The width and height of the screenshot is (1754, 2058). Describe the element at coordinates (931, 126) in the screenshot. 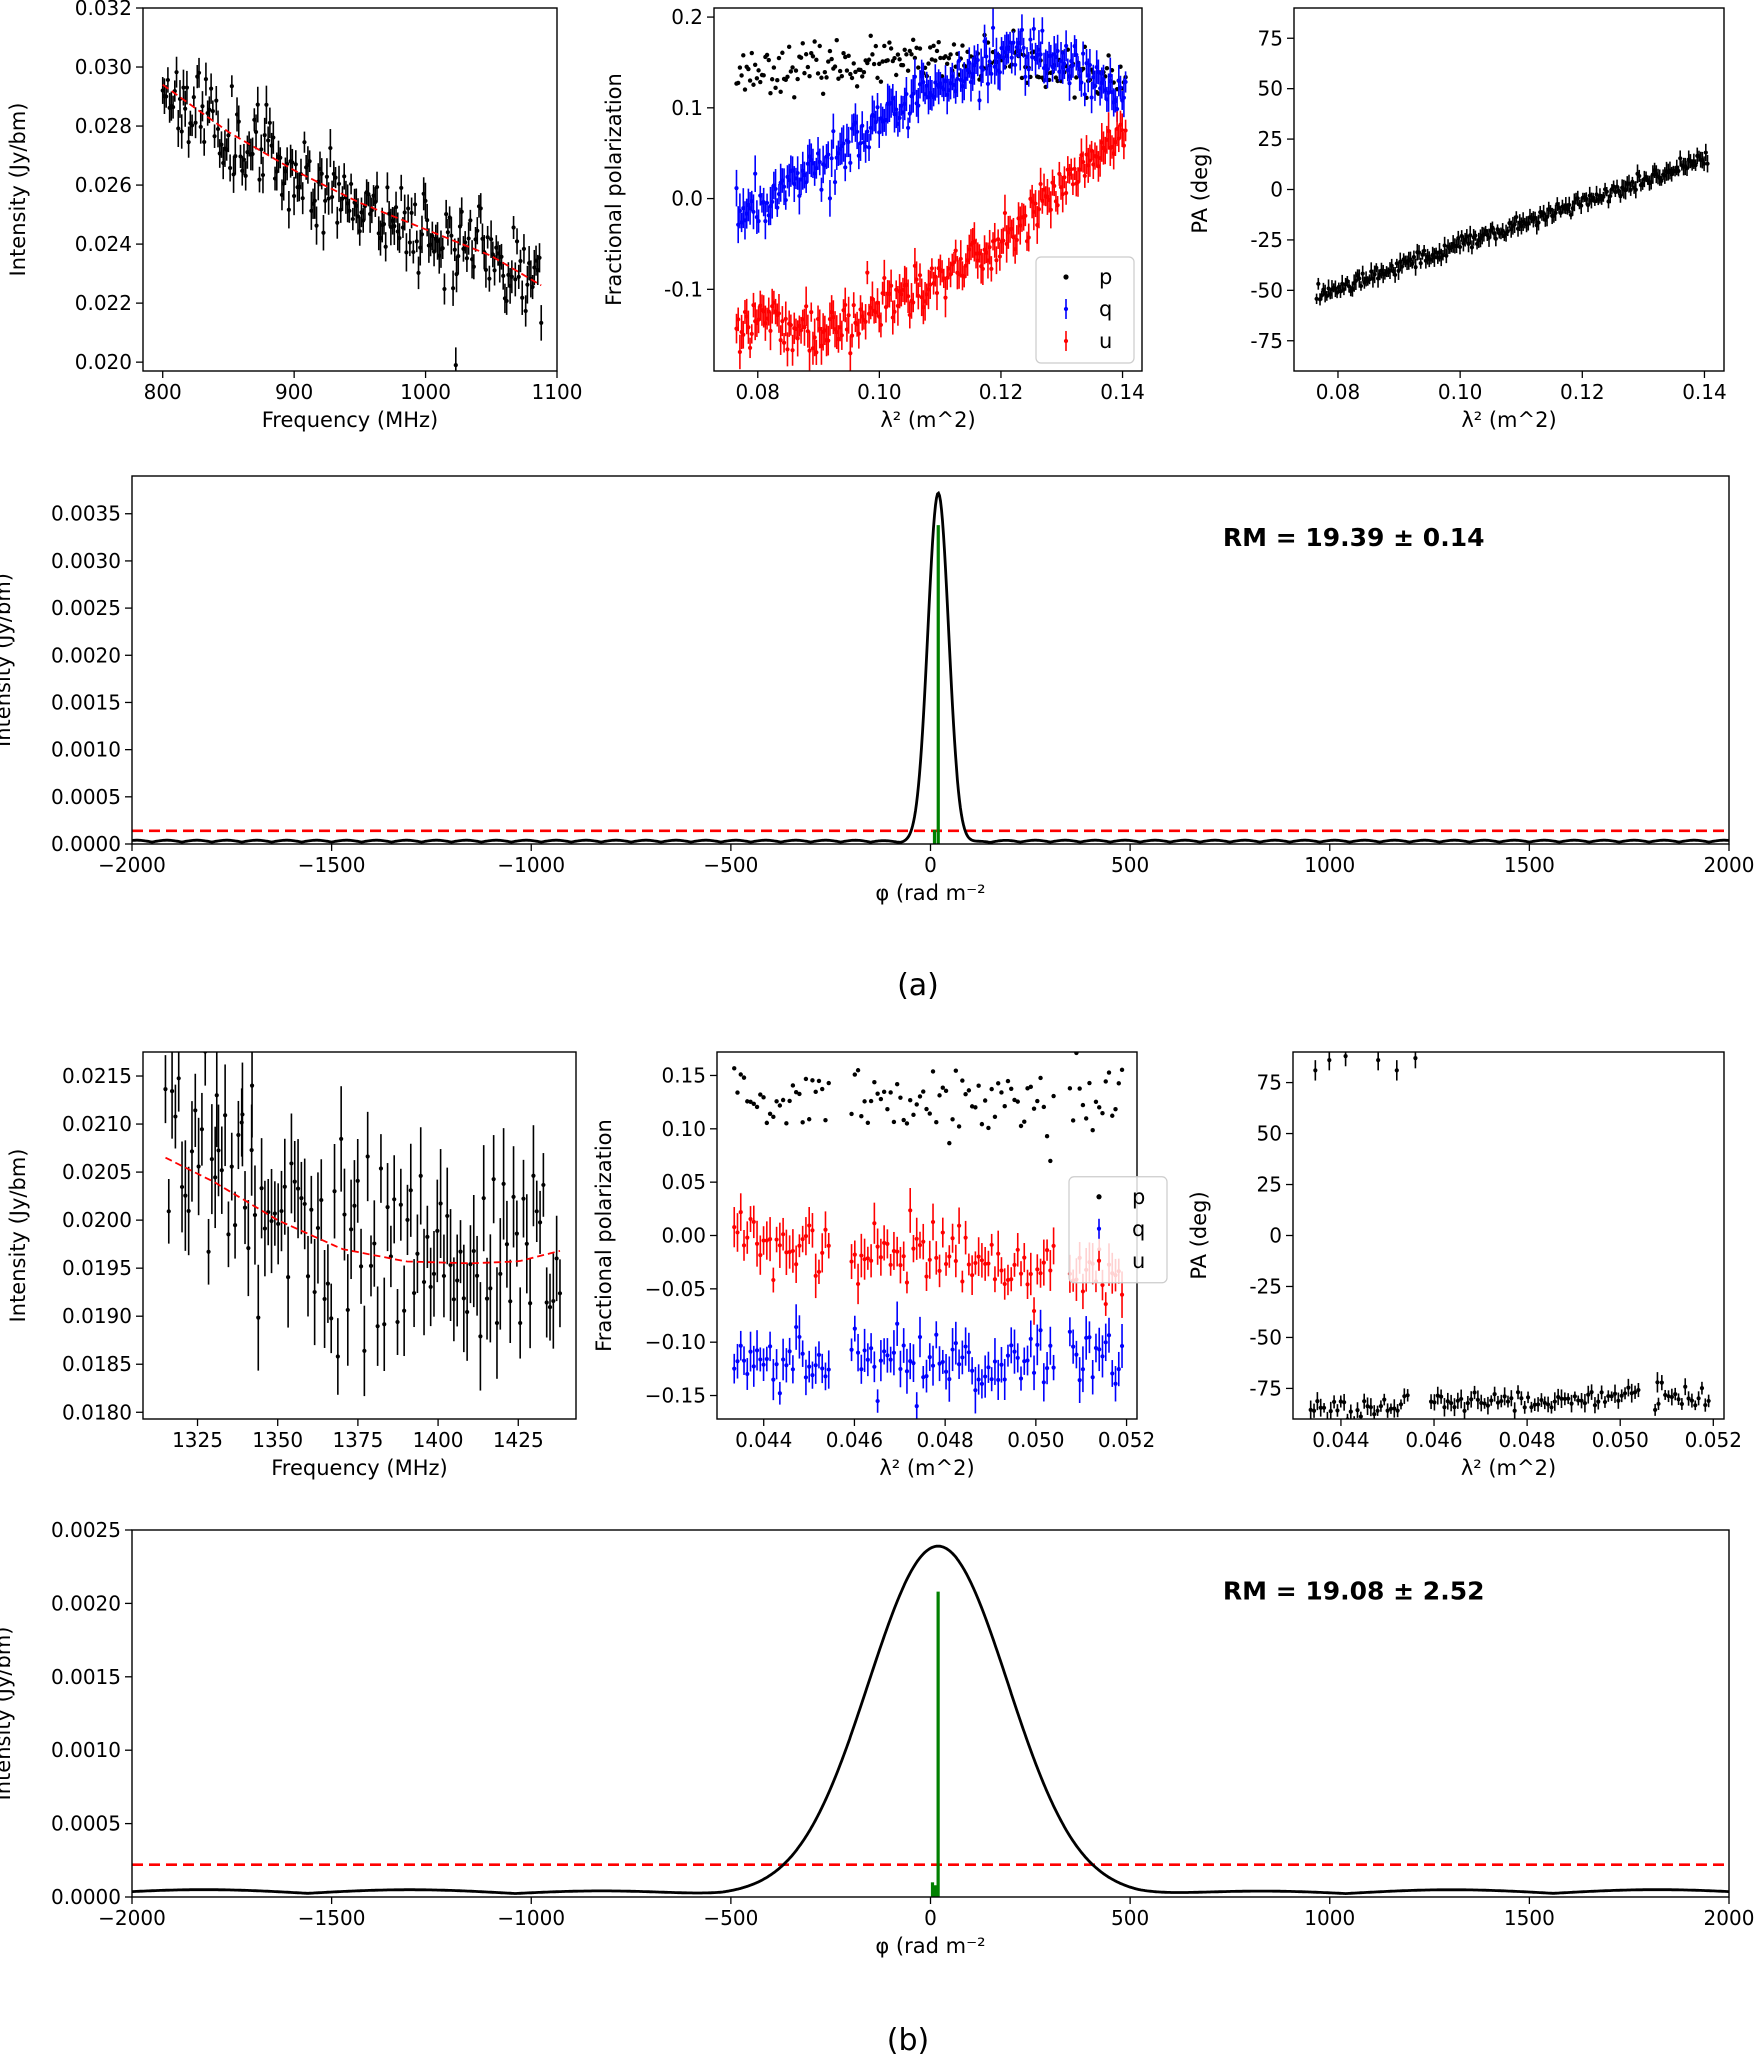

I see `panel-a-fracpol-series-q` at that location.